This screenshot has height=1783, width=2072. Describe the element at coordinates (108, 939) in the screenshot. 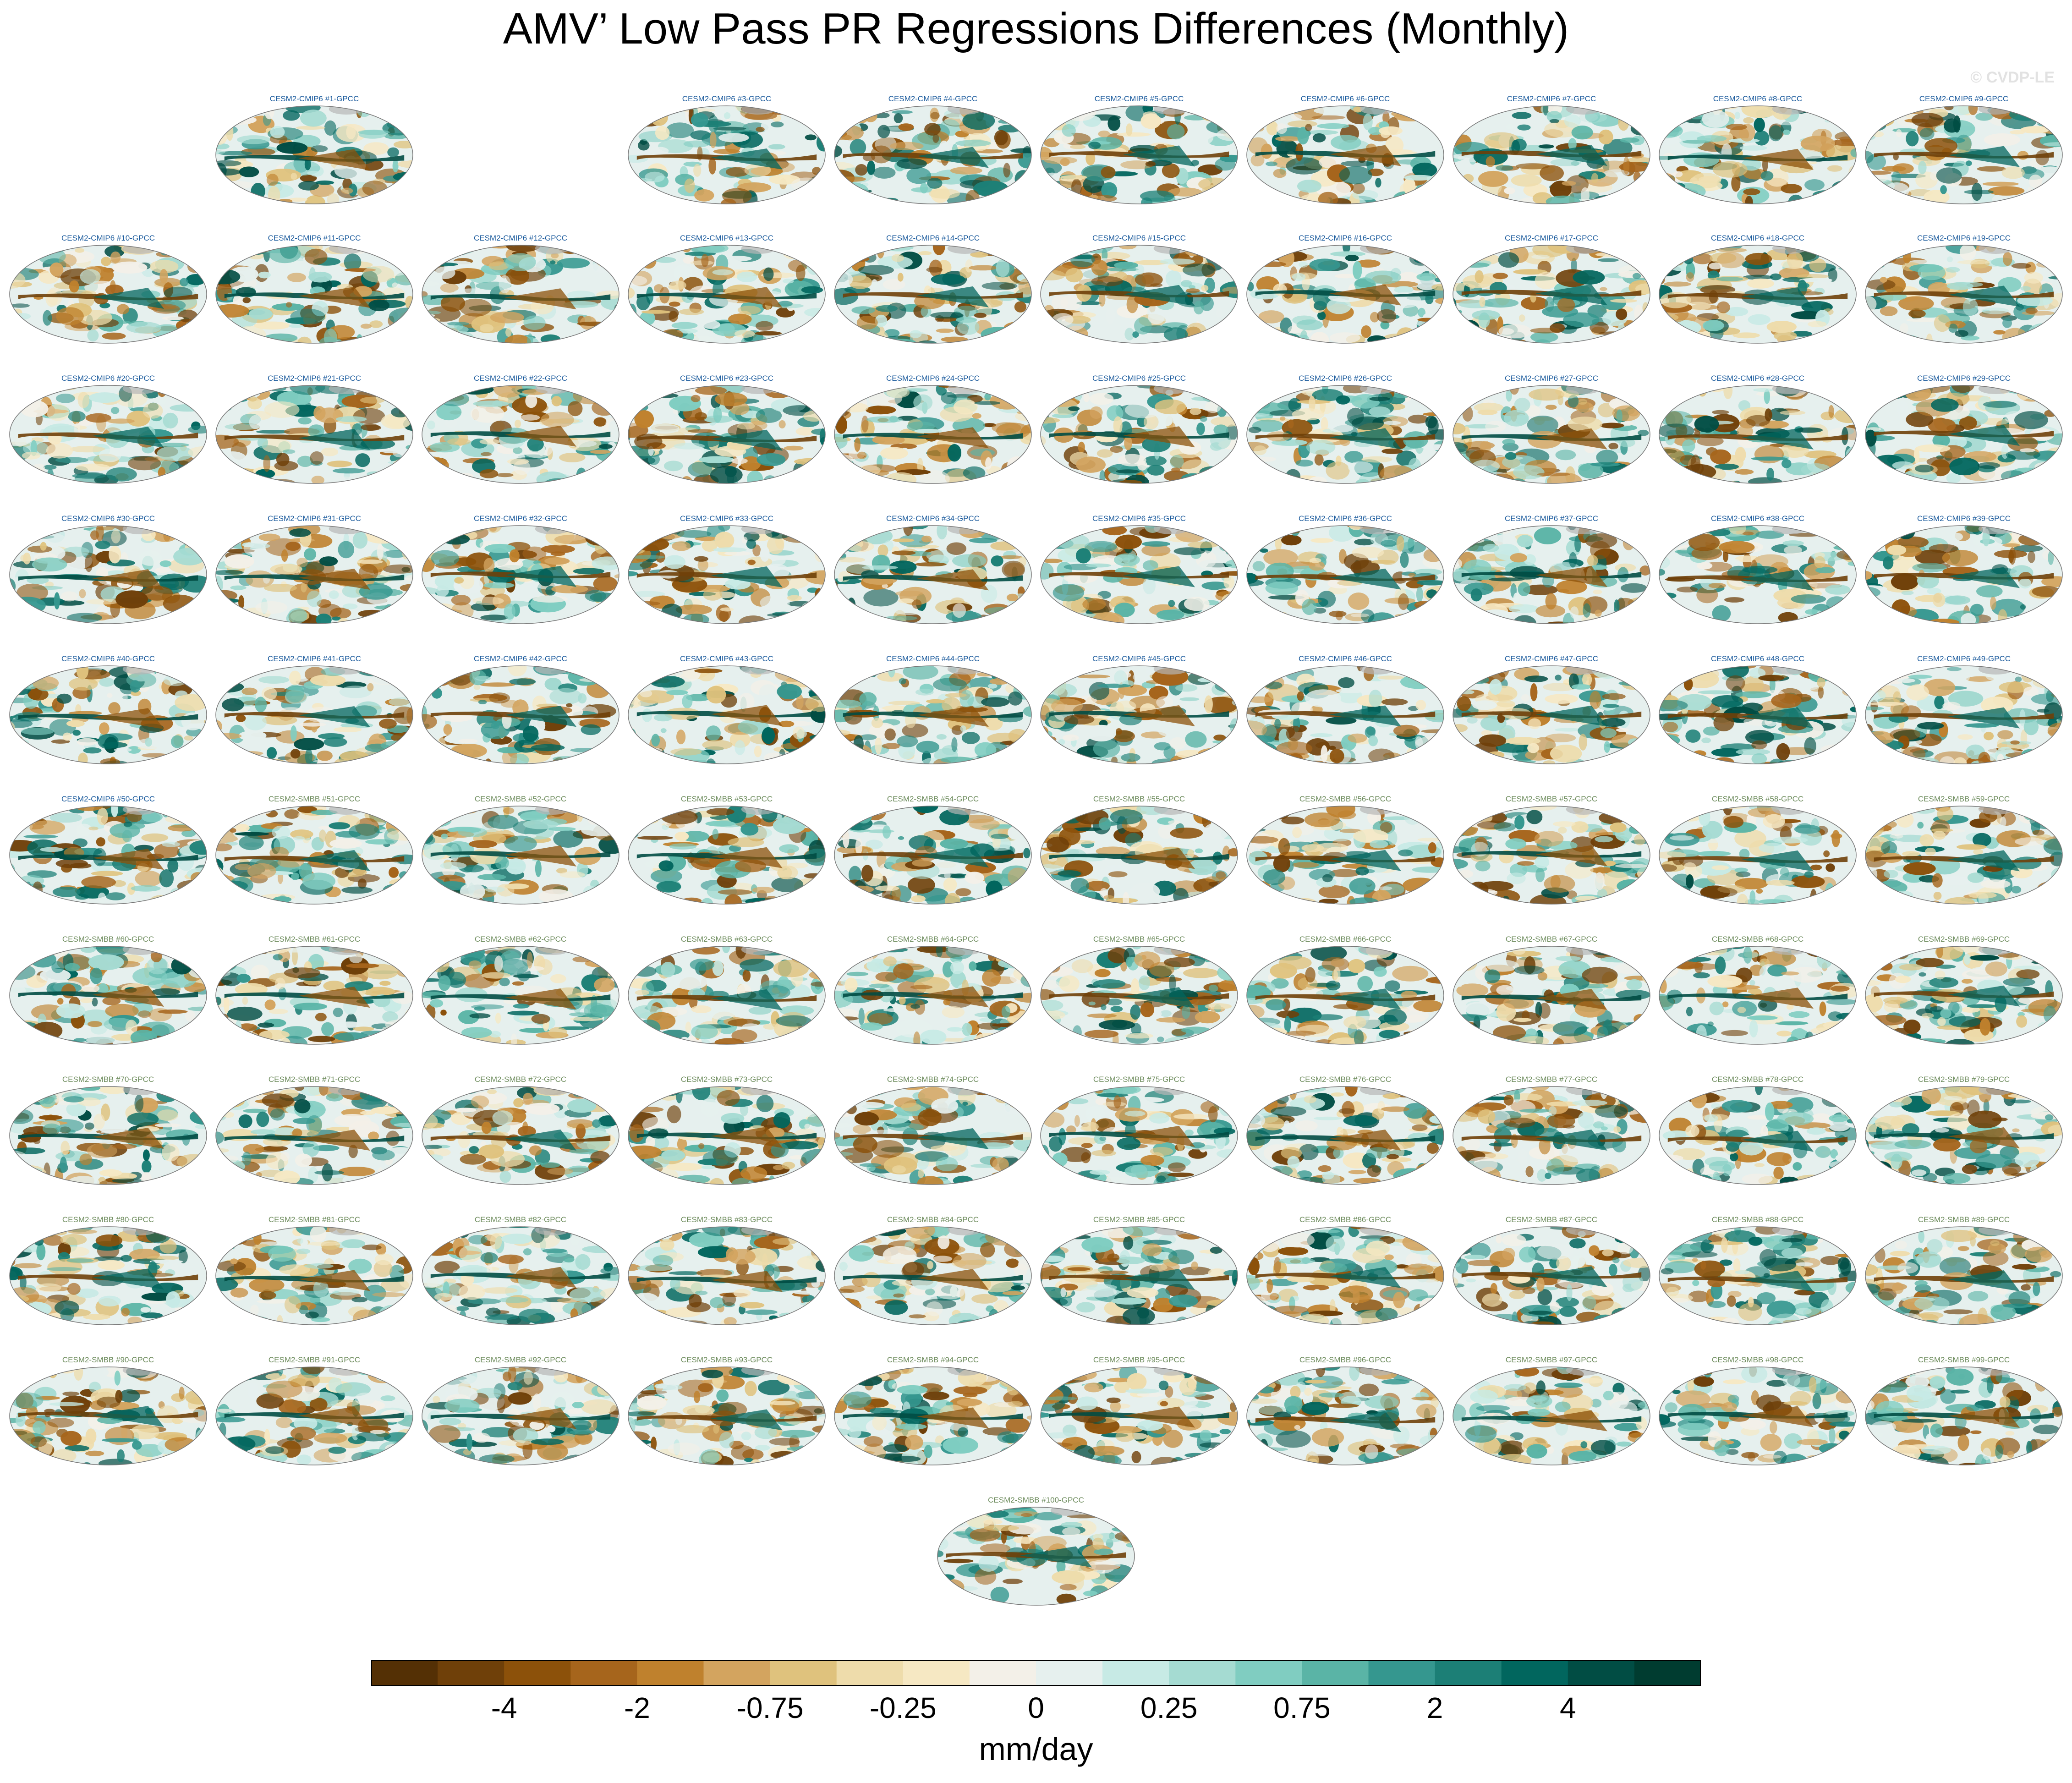

I see `panel-title: CESM2-SMBB #60-GPCC` at that location.